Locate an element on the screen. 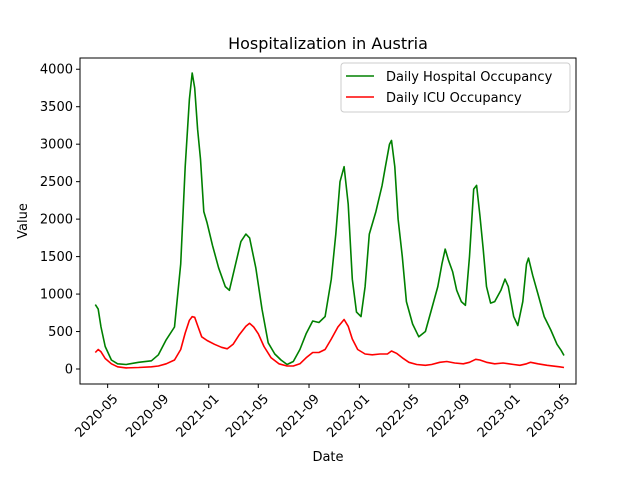  x-axis-title: Date is located at coordinates (327, 457).